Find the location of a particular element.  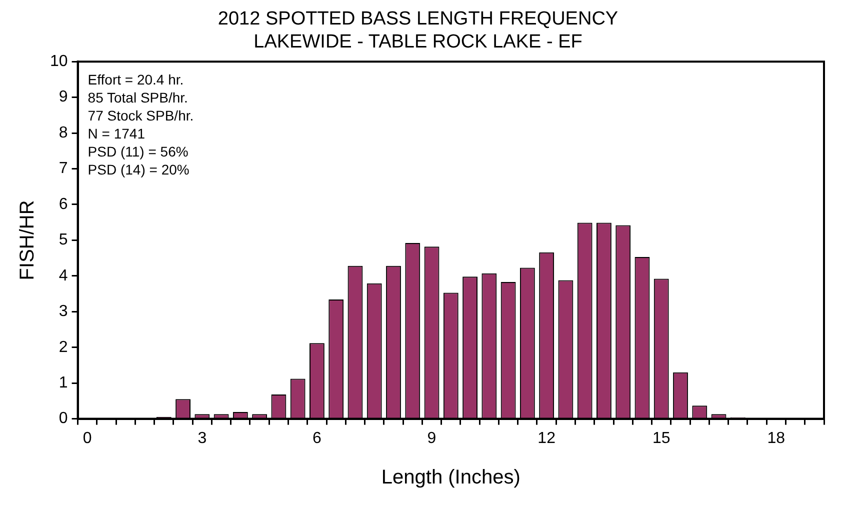

annotation: 85 Total SPB/hr. is located at coordinates (138, 97).